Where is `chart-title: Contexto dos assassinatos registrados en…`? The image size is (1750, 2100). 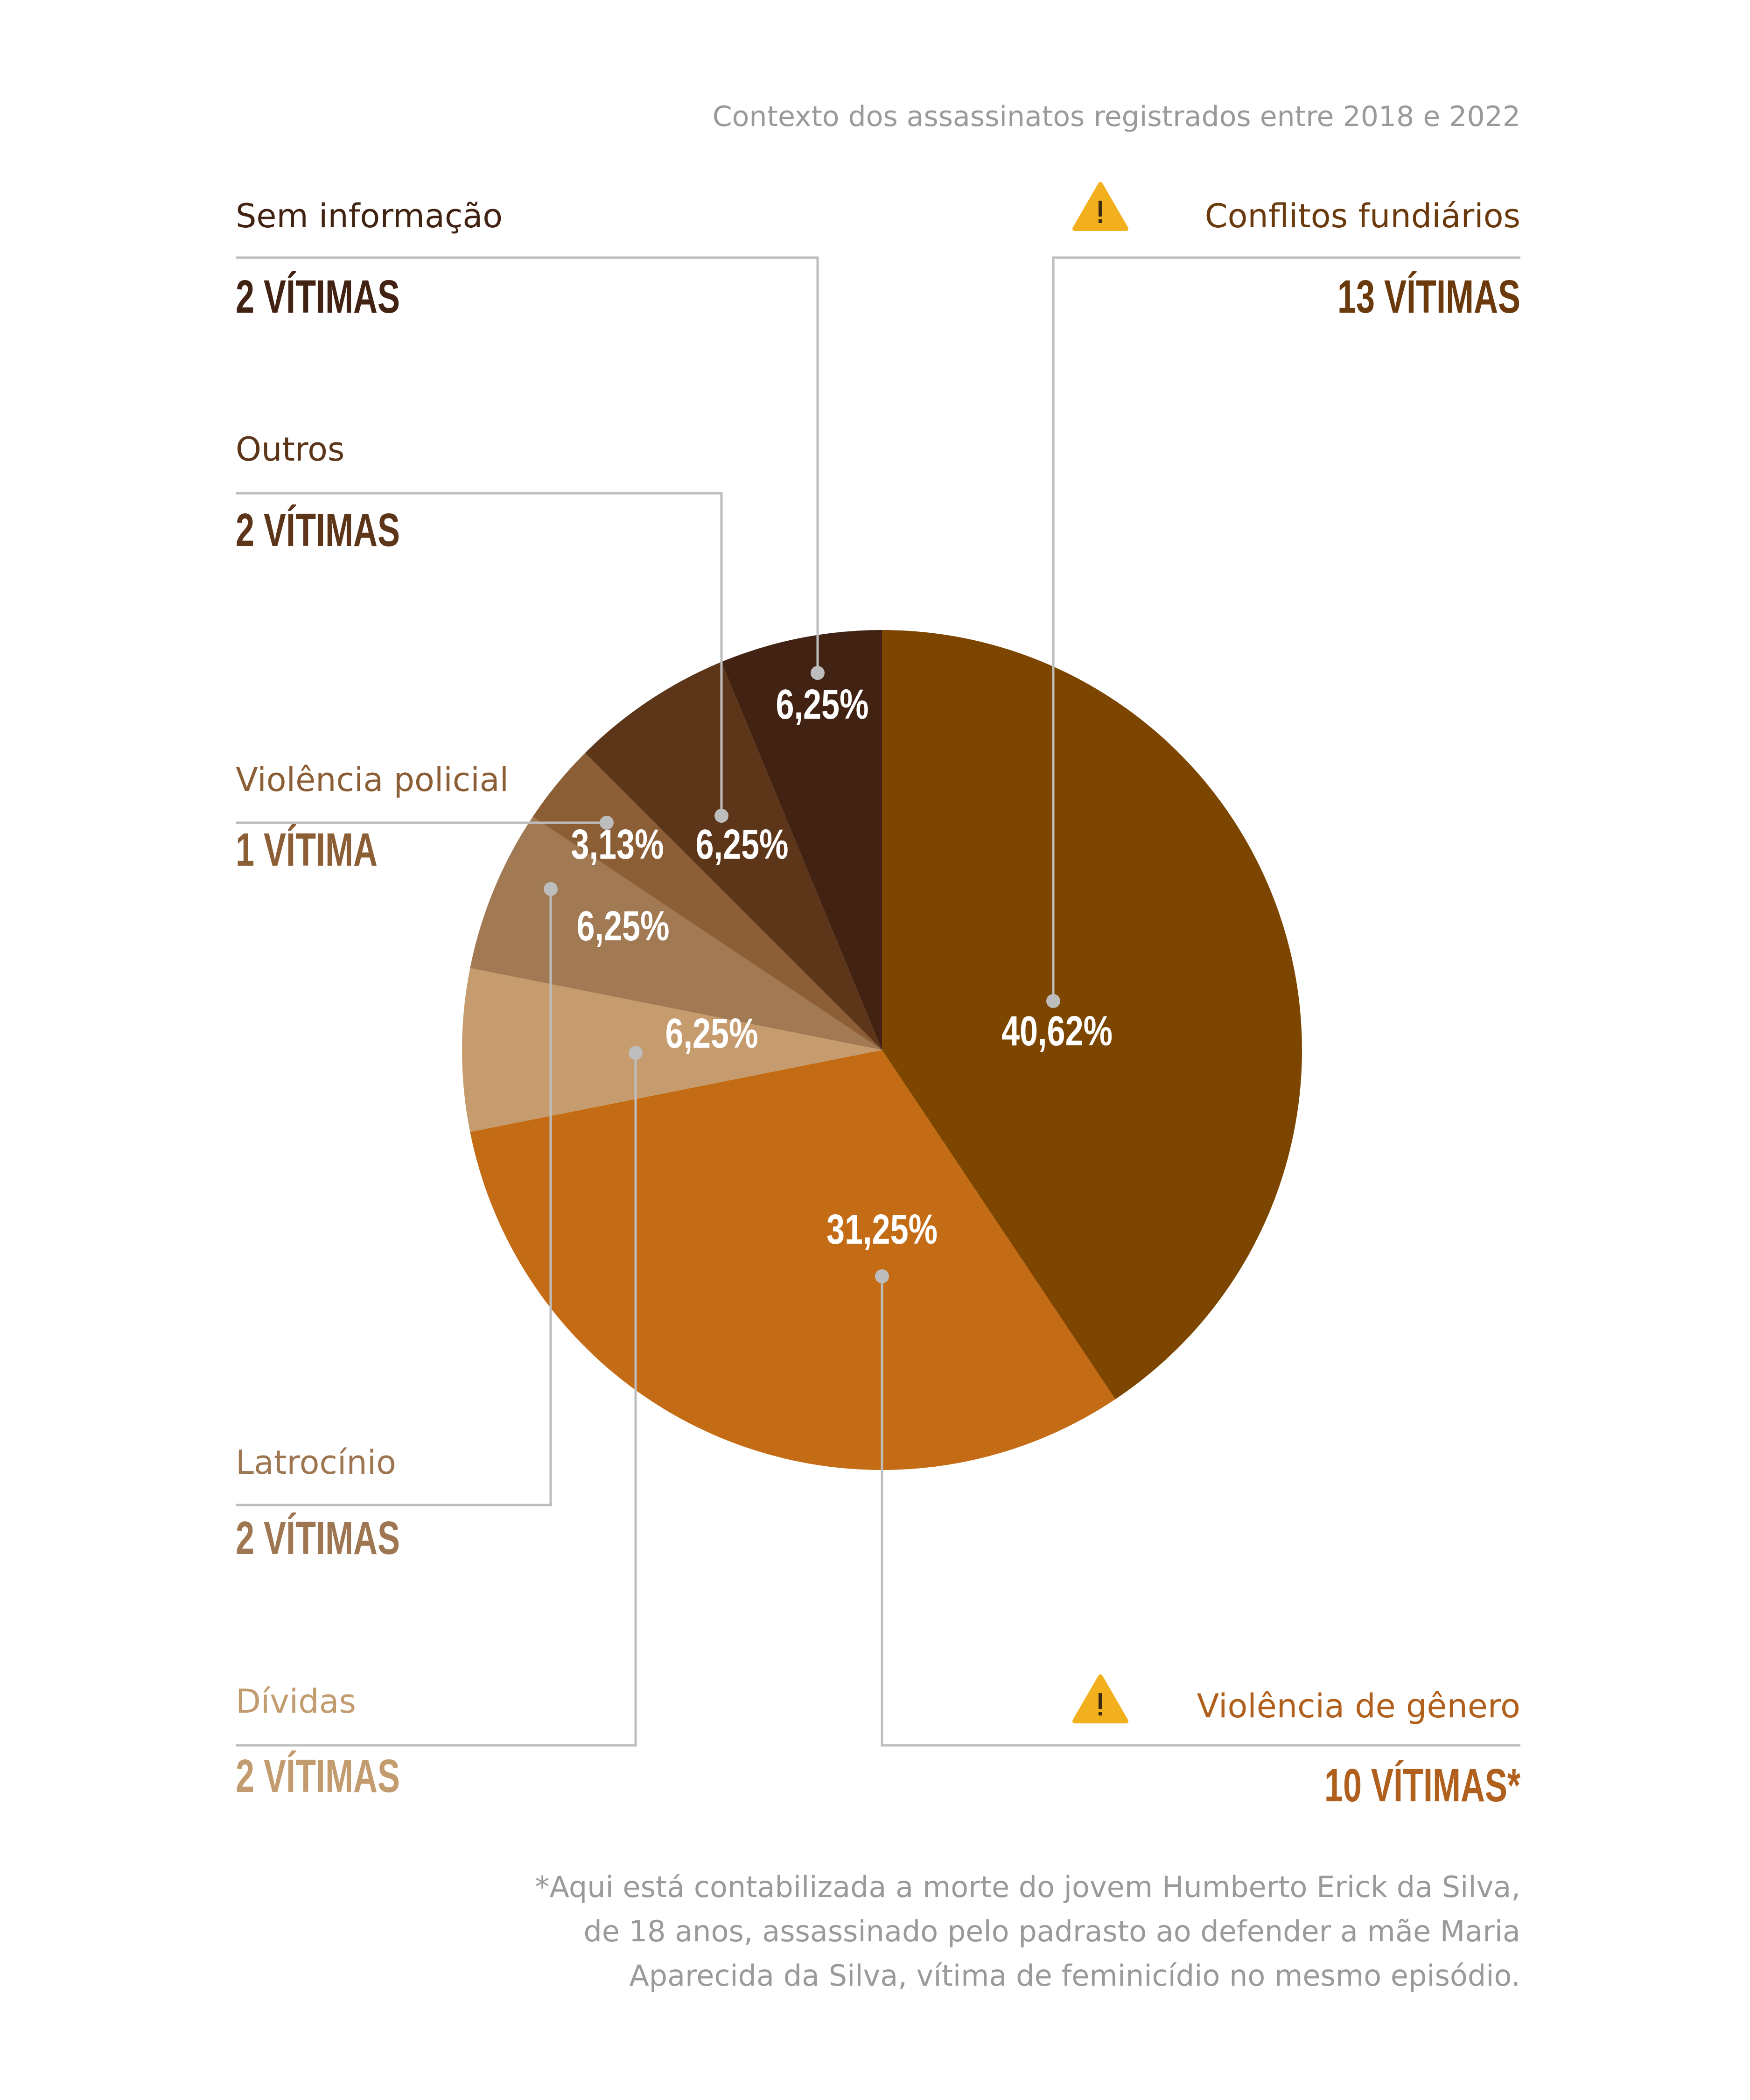
chart-title: Contexto dos assassinatos registrados en… is located at coordinates (1116, 116).